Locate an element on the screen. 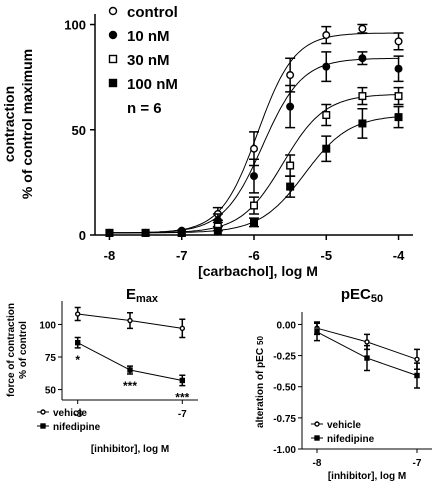 The height and width of the screenshot is (488, 440). legend-label: 100 nM is located at coordinates (152, 84).